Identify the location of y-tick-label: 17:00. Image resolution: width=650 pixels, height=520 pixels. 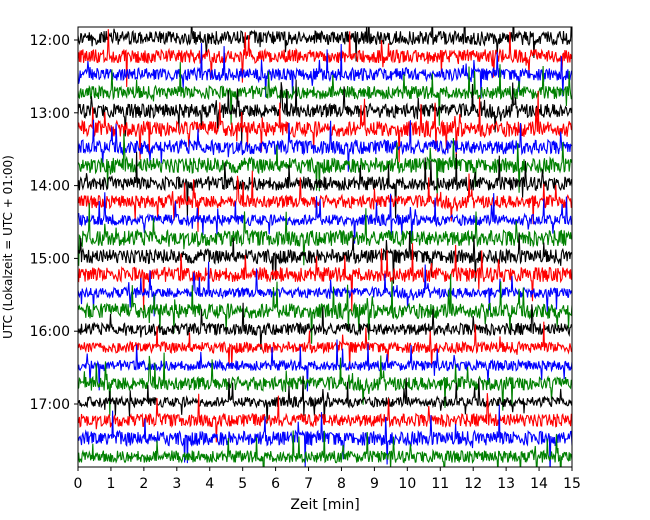
(50, 405).